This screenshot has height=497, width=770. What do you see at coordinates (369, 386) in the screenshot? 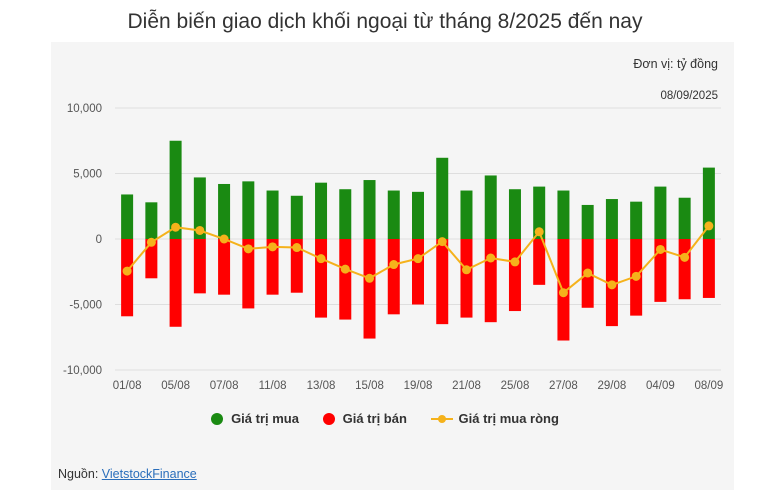
I see `x-tick-label: 15/08` at bounding box center [369, 386].